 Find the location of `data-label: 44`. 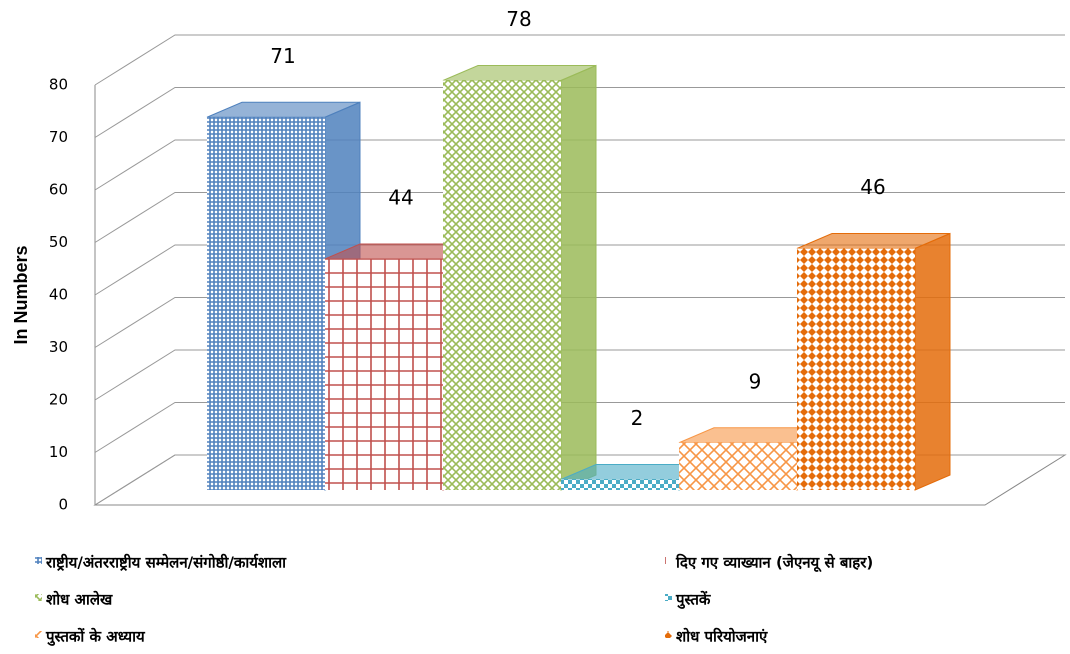

data-label: 44 is located at coordinates (400, 198).